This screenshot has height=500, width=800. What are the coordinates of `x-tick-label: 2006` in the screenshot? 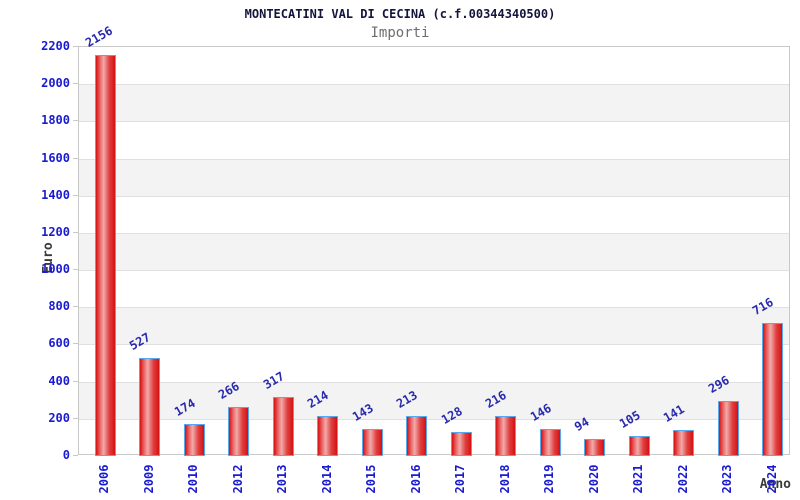 It's located at (104, 479).